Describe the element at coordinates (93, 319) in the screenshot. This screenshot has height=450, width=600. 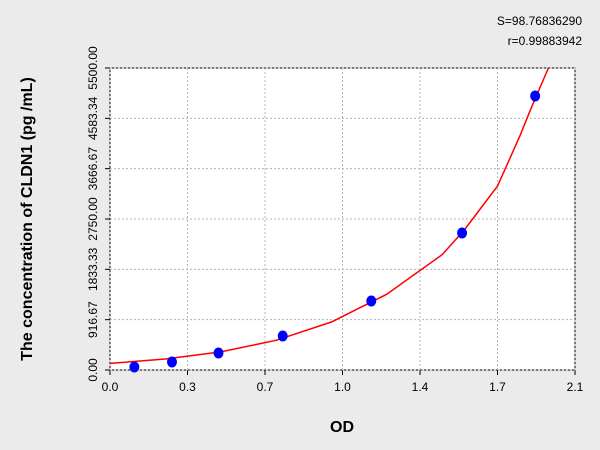
I see `y-tick-label: 916.67` at that location.